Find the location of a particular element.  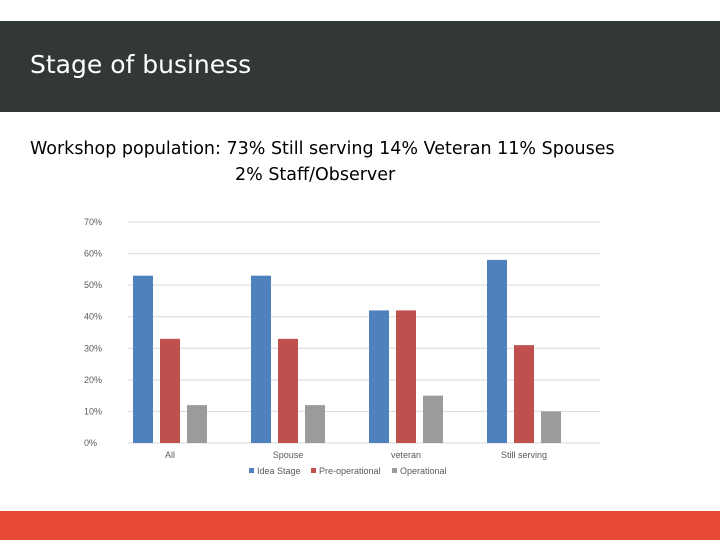

y-tick-label: 10% is located at coordinates (93, 411).